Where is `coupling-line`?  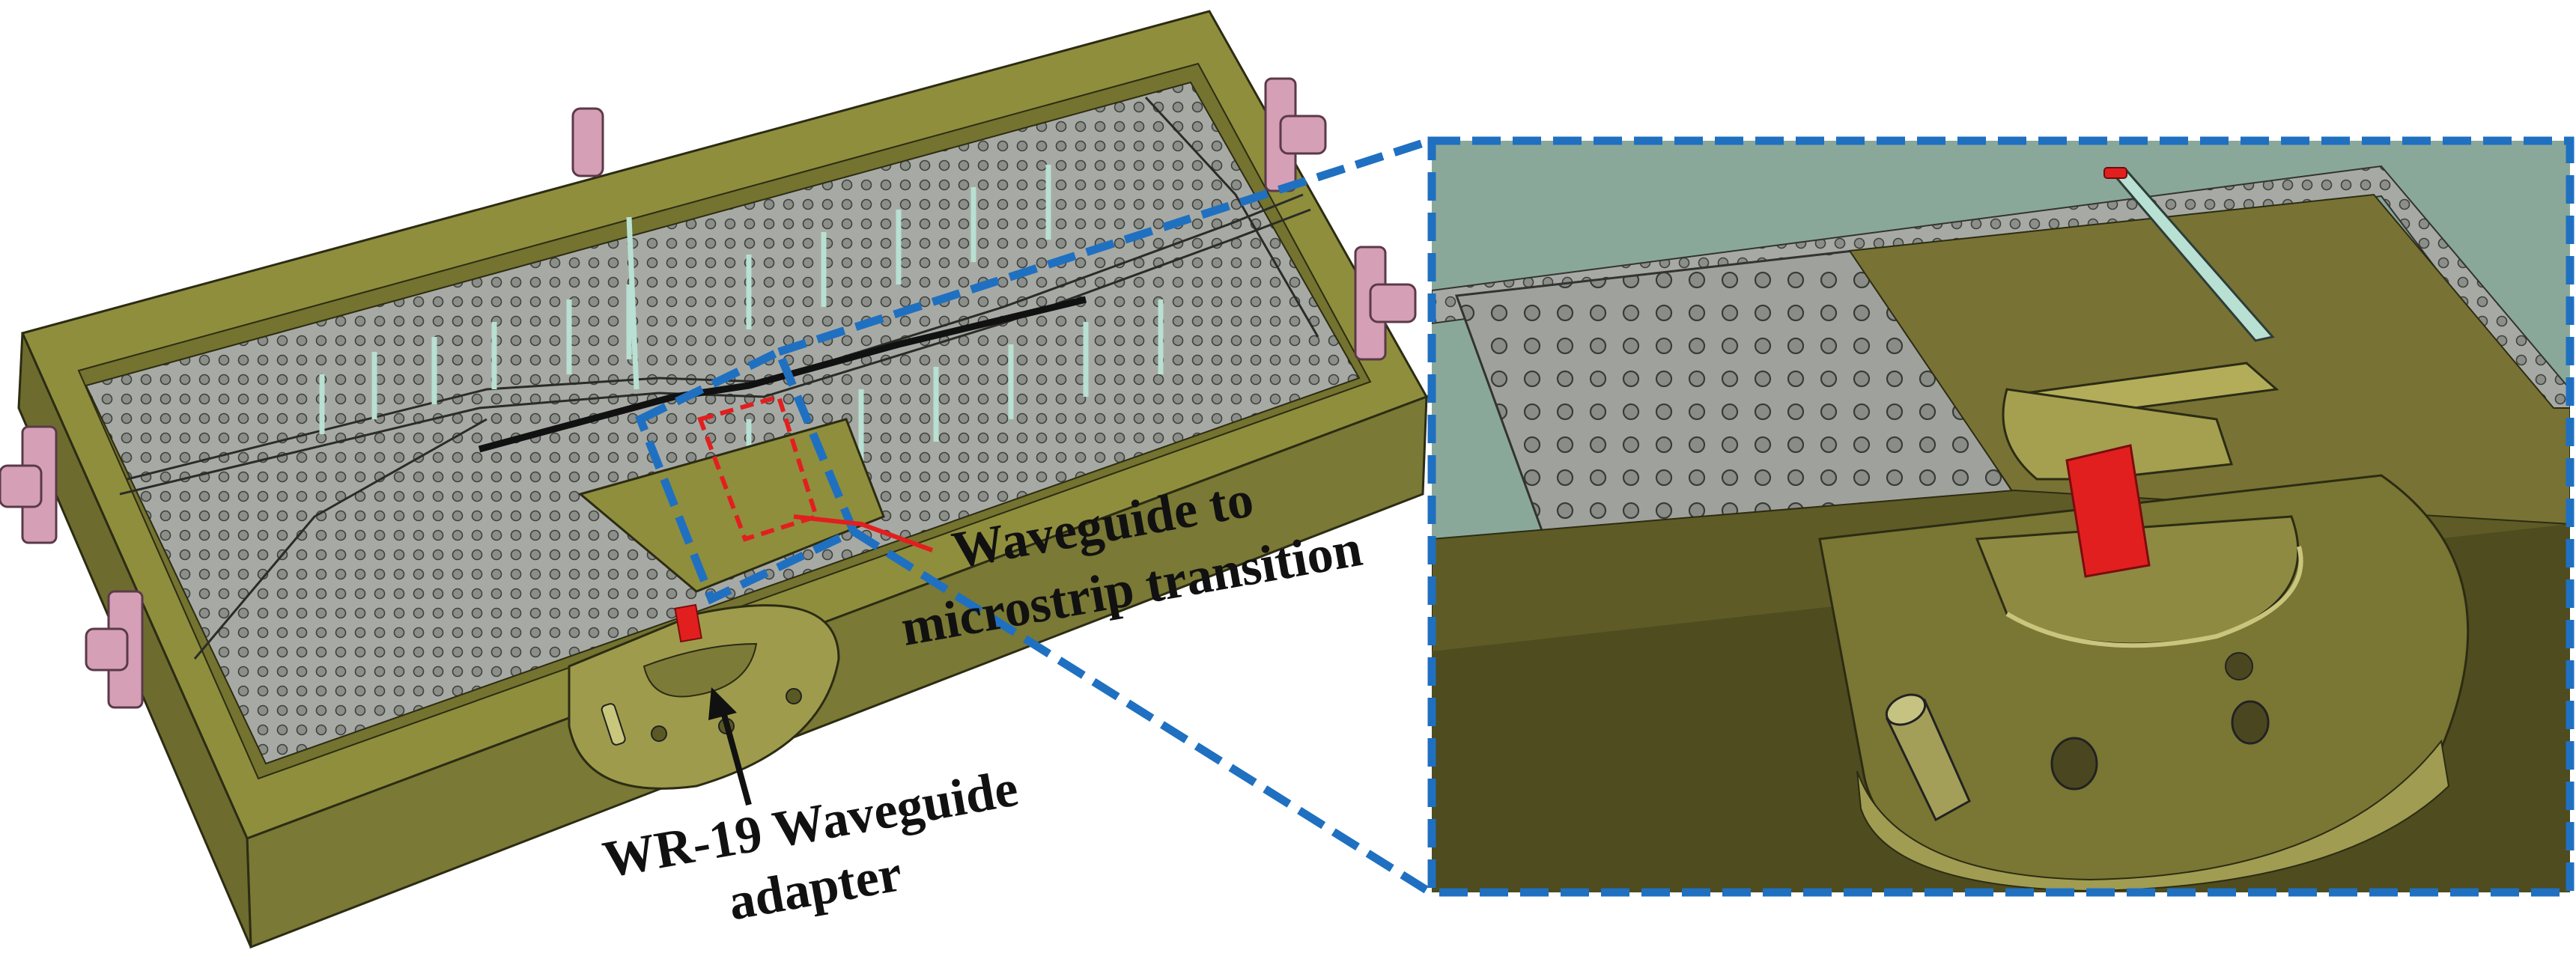 coupling-line is located at coordinates (782, 374).